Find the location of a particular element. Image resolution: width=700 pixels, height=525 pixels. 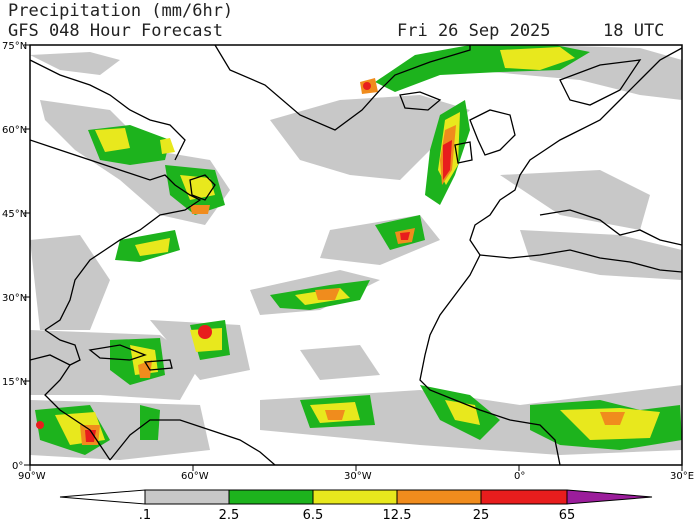

lat-label-75n: 75°N is located at coordinates (14, 46).